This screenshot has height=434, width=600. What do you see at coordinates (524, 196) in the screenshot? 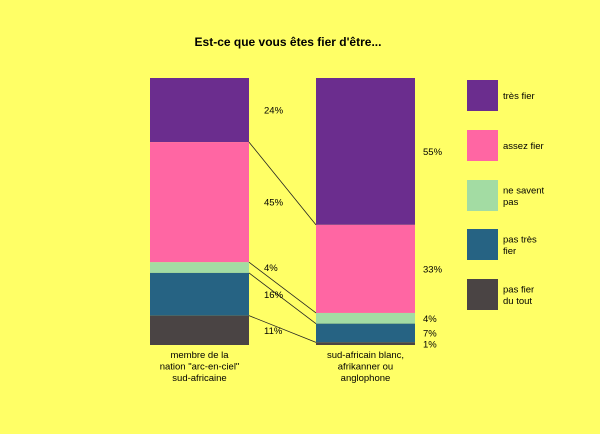
I see `legend-label-ne-savent-pas: ne savent pas` at bounding box center [524, 196].